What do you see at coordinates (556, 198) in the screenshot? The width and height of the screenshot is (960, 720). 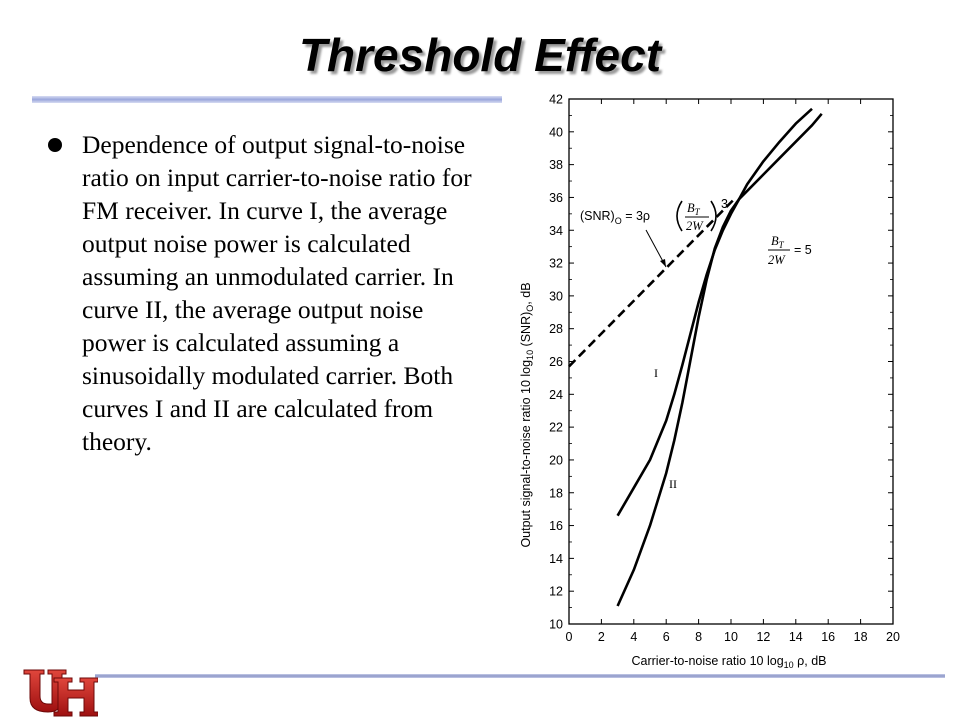 I see `y-tick-label: 36` at bounding box center [556, 198].